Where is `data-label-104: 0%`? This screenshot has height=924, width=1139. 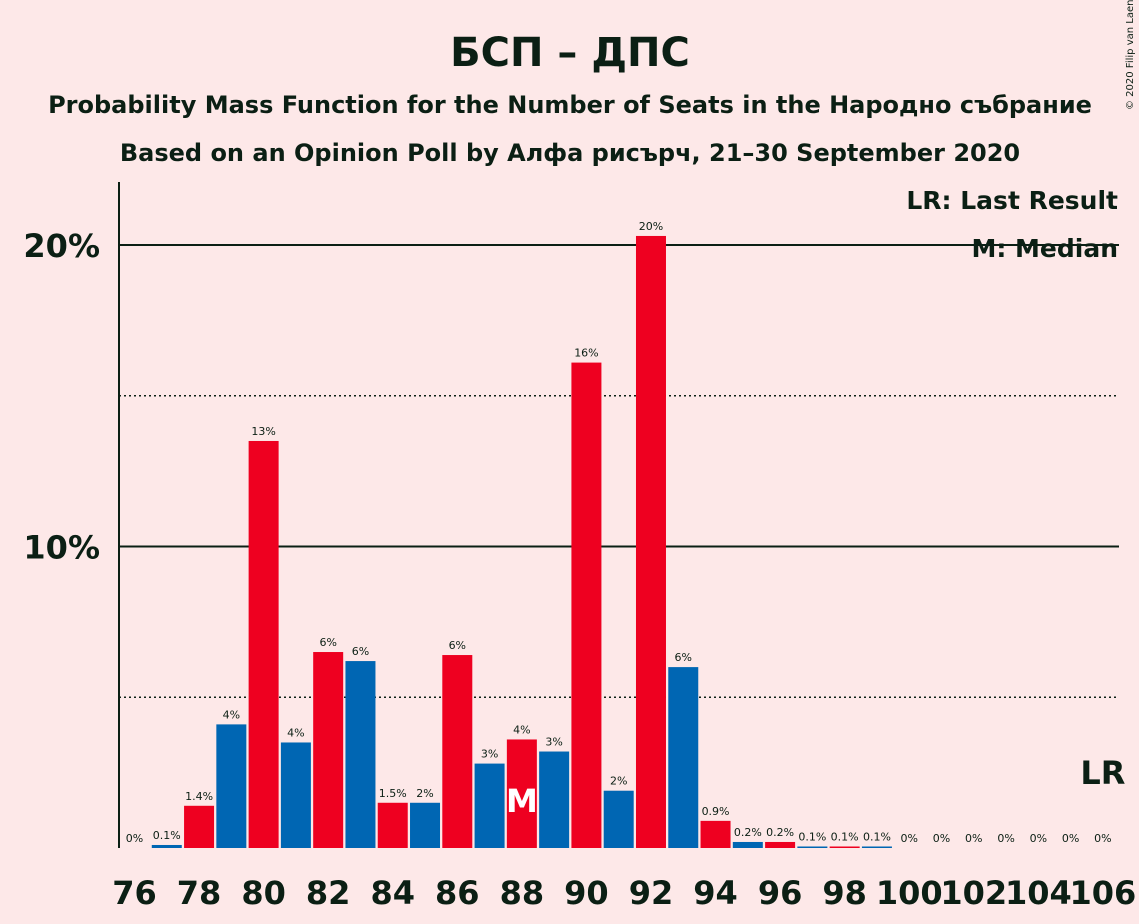
data-label-104: 0% is located at coordinates (1038, 838).